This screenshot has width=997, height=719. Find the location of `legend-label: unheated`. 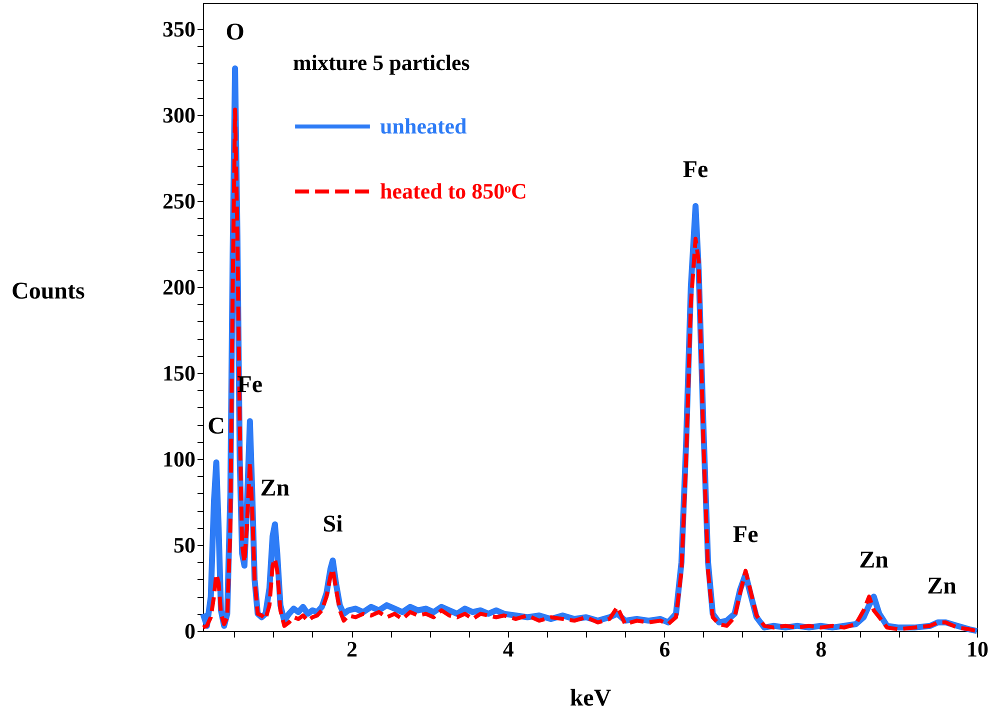

legend-label: unheated is located at coordinates (423, 126).